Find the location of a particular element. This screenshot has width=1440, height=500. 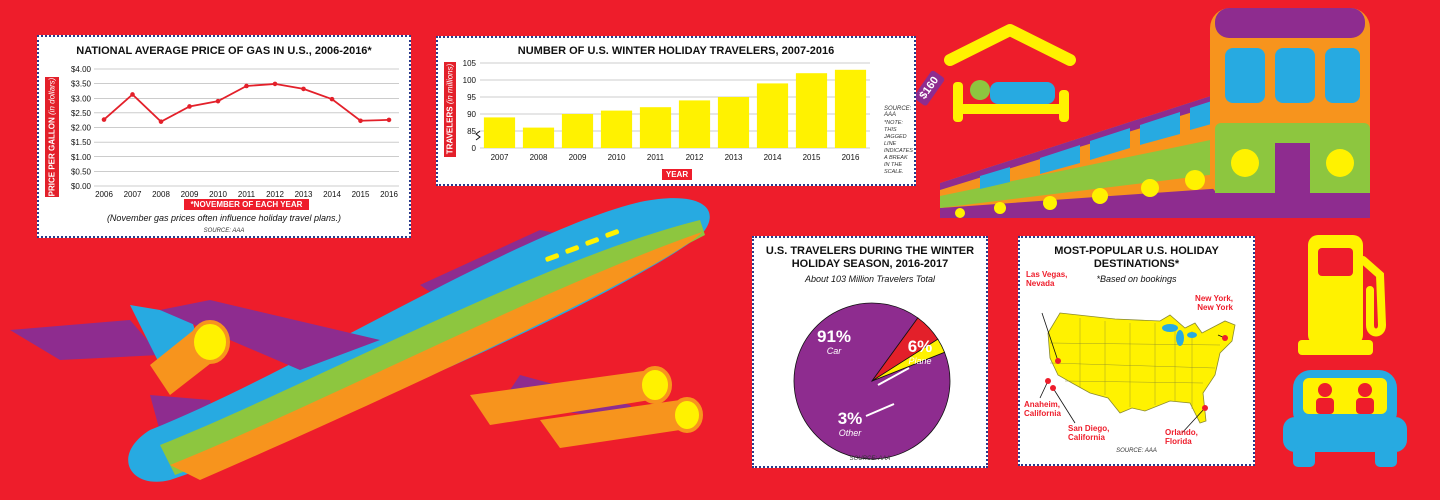

gas-ylabel: PRICE PER GALLON is located at coordinates (52, 157).